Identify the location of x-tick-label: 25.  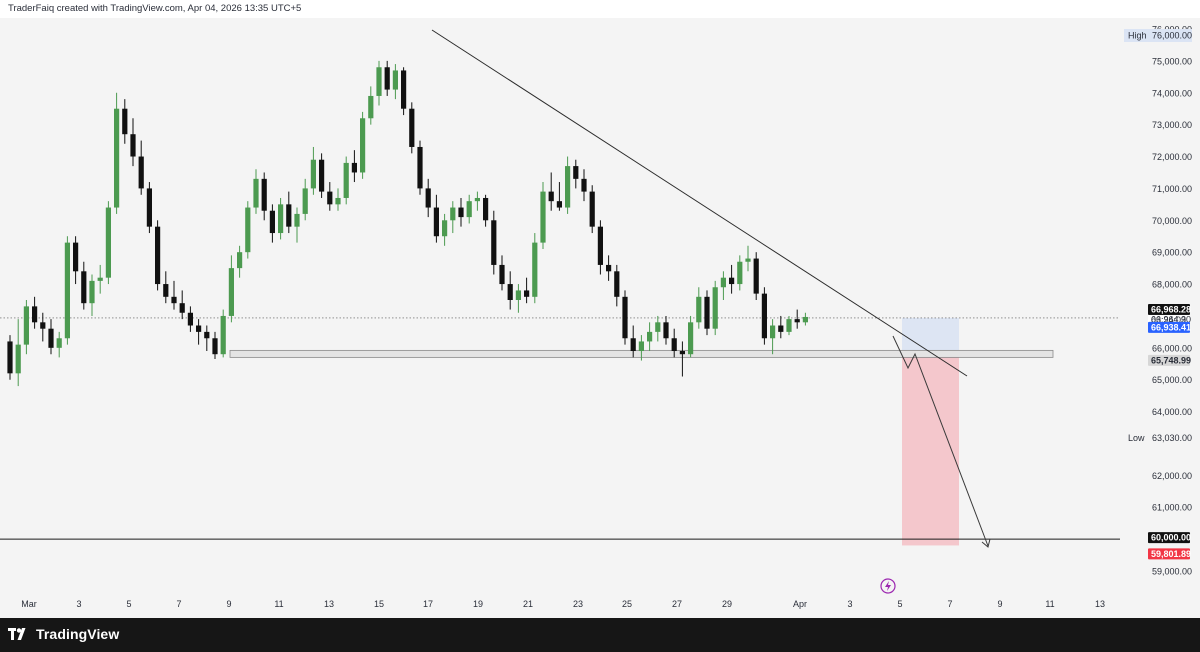
(627, 604).